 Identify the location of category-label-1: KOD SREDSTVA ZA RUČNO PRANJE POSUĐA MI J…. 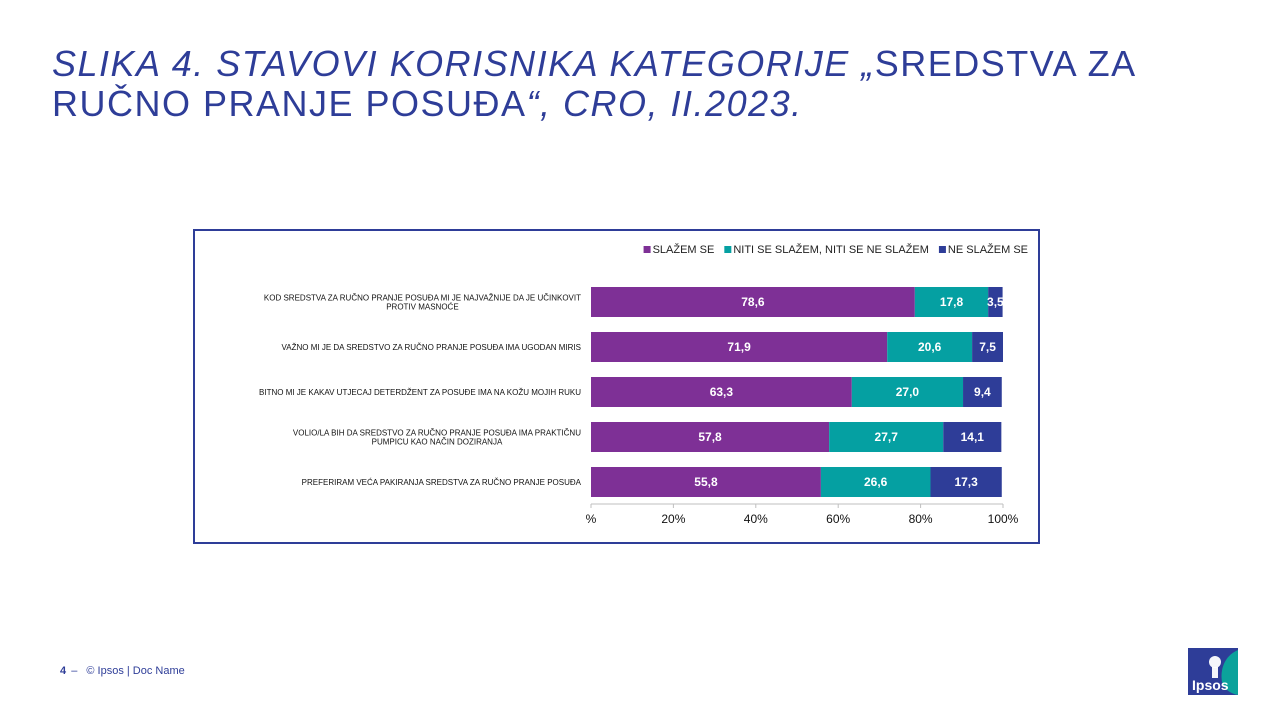
(422, 303).